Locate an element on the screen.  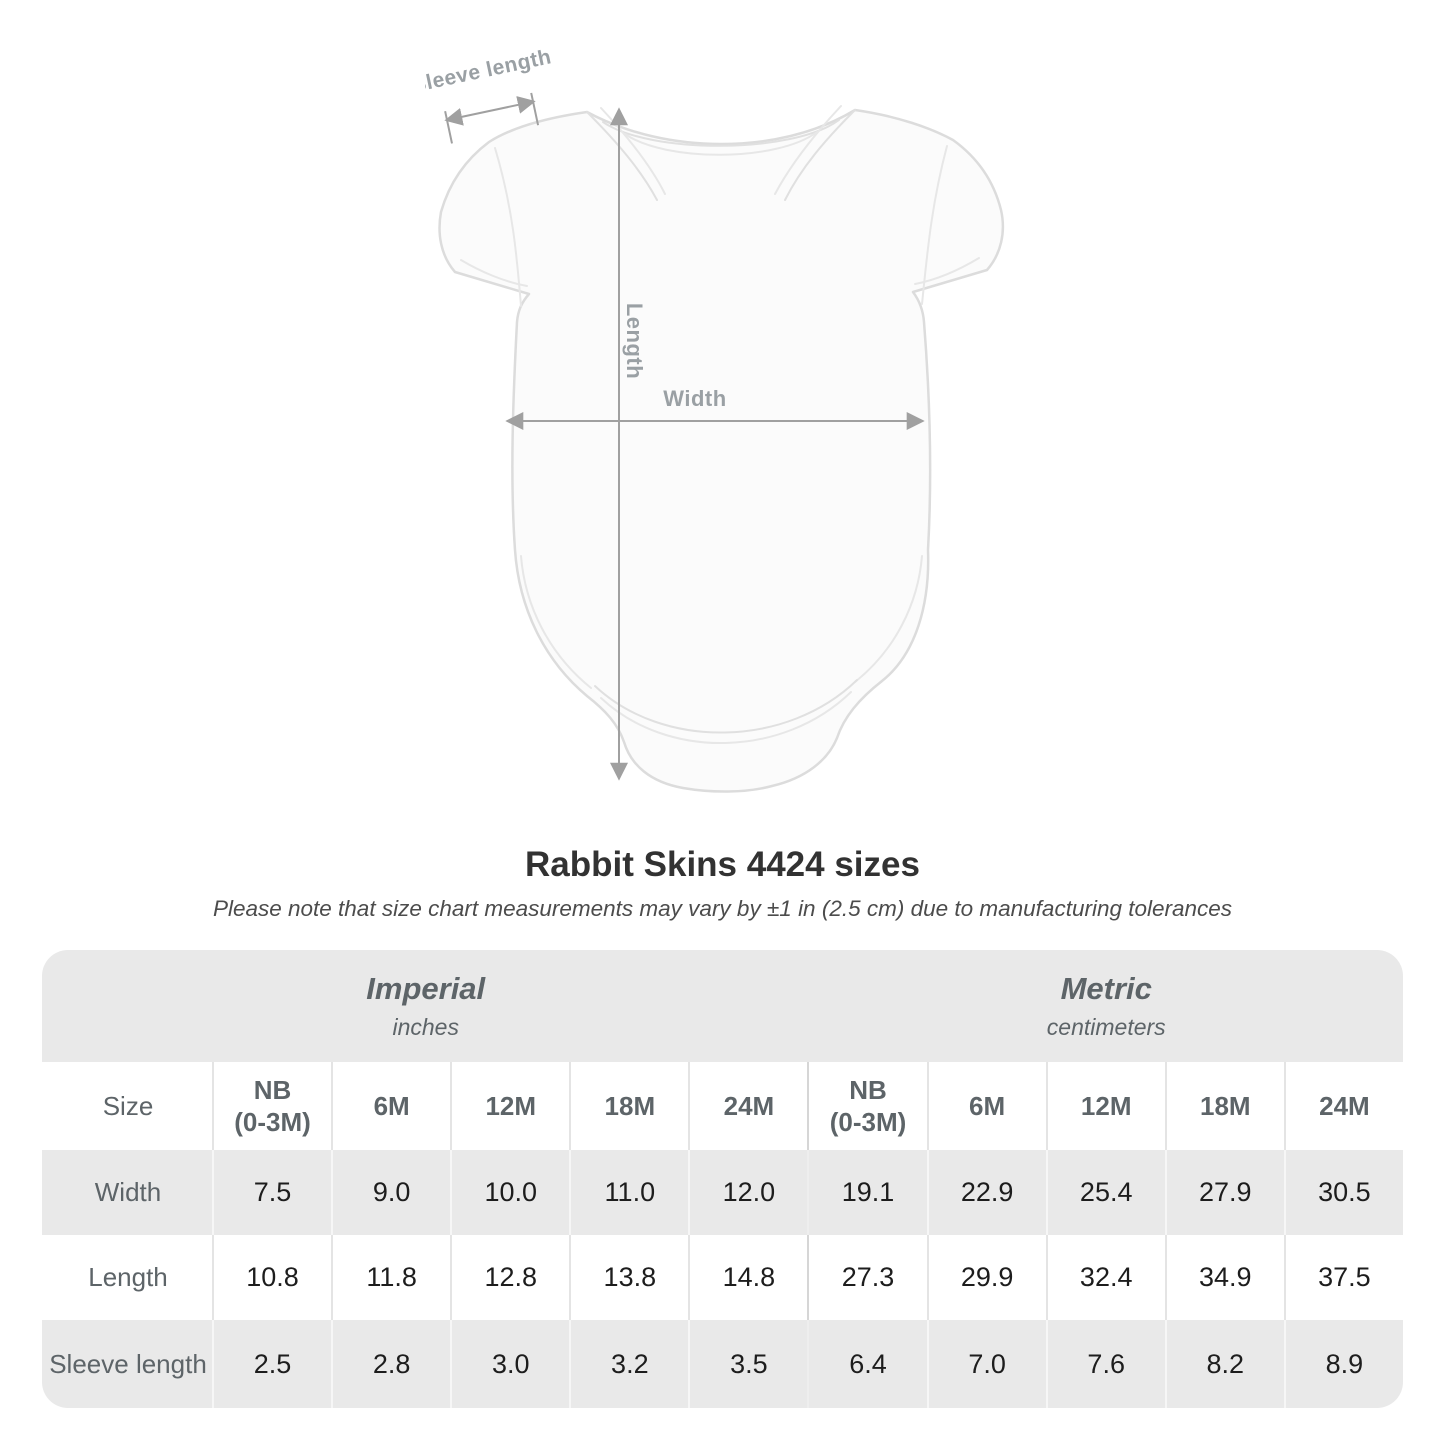
right-armhole-seam is located at coordinates (934, 225).